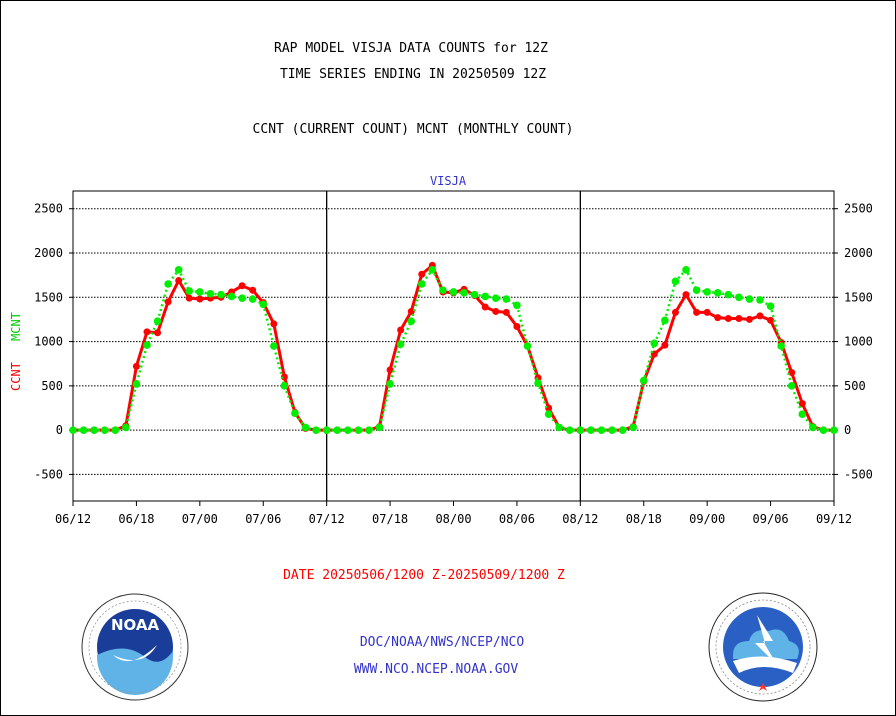  I want to click on y-tick-label-left: 1000, so click(48, 342).